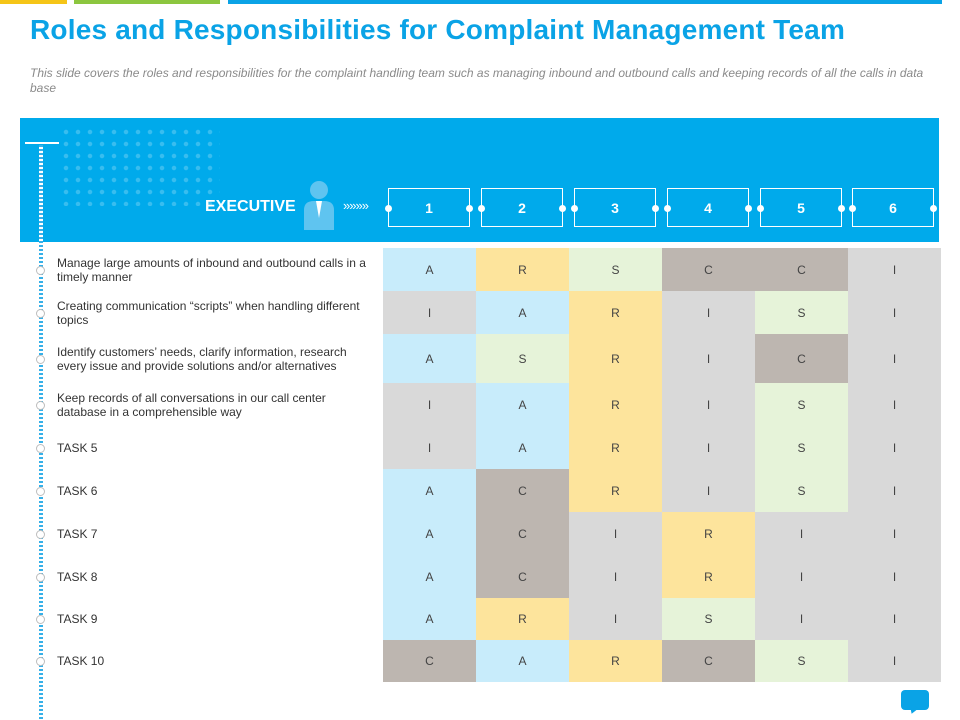 The width and height of the screenshot is (960, 720). Describe the element at coordinates (356, 205) in the screenshot. I see `chevron-arrows-icon: »»»»` at that location.